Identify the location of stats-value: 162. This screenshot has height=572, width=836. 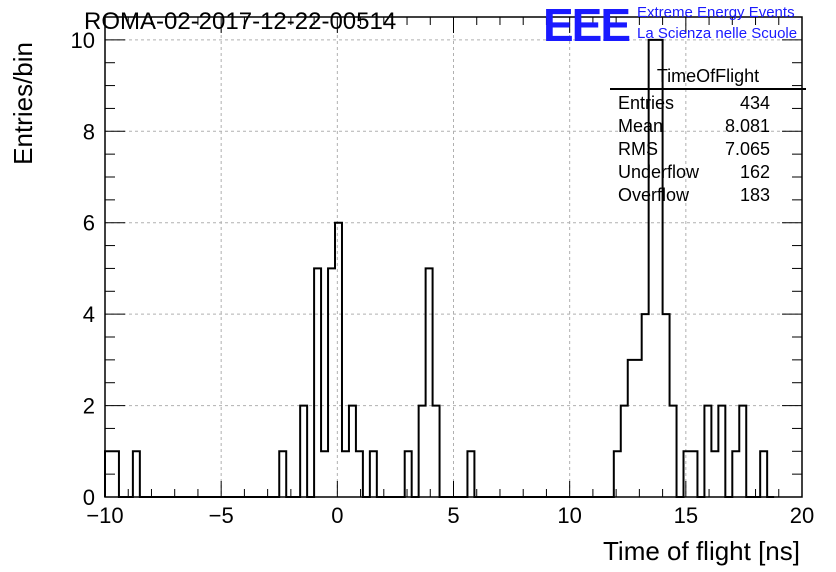
(754, 172).